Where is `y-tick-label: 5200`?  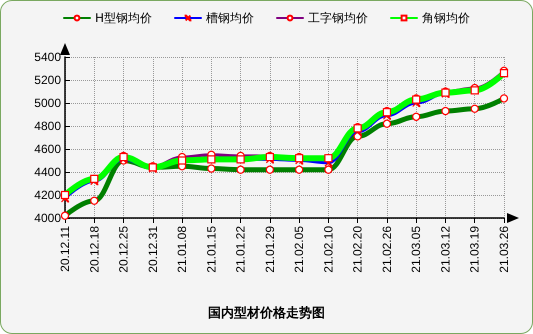
y-tick-label: 5200 is located at coordinates (48, 80).